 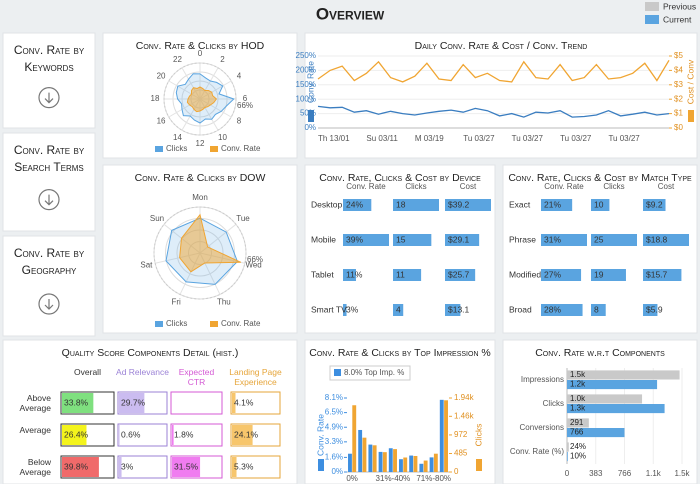 What do you see at coordinates (542, 379) in the screenshot?
I see `y-tick-label: Impressions` at bounding box center [542, 379].